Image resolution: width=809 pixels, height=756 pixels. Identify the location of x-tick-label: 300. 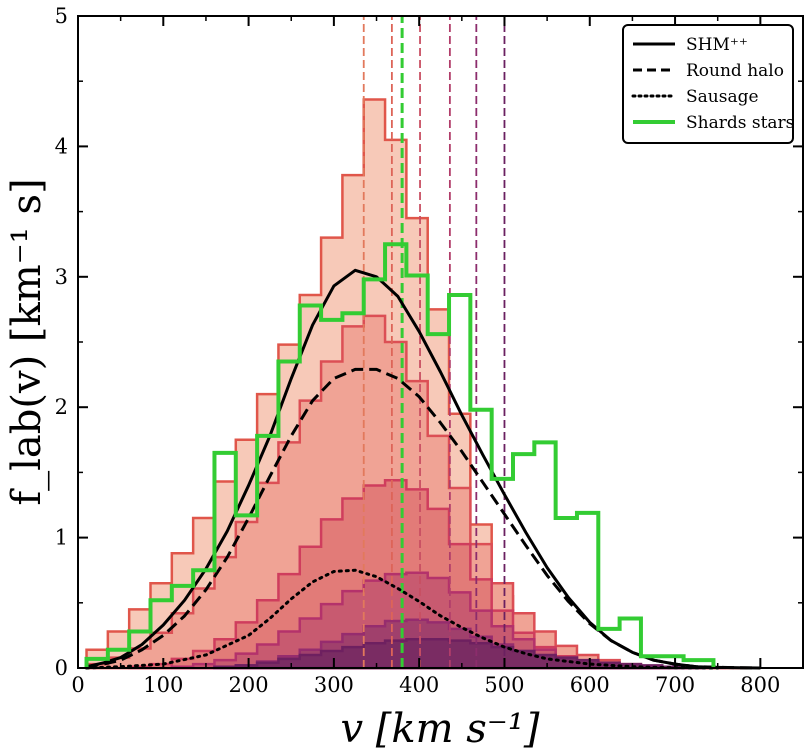
(334, 685).